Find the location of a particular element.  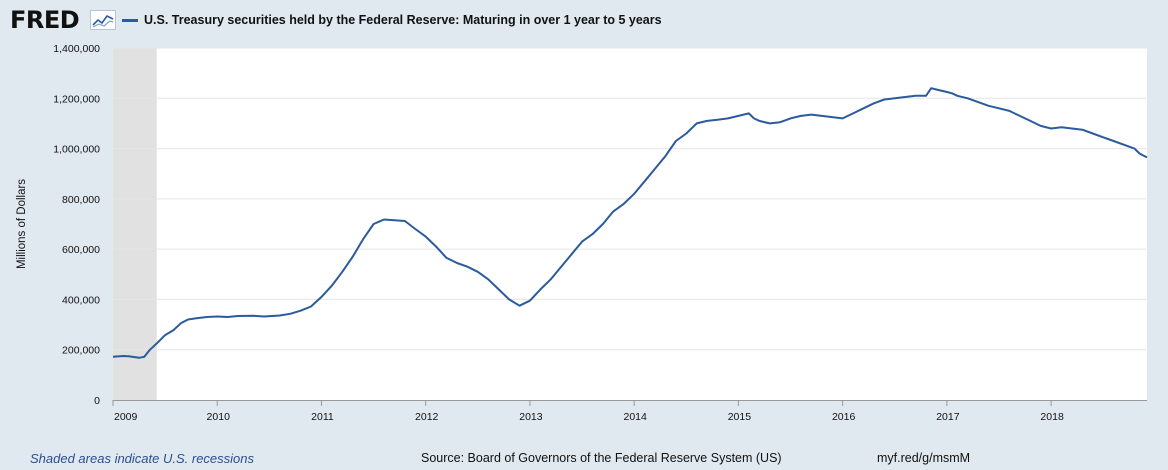

x-tick-label: 2014 is located at coordinates (635, 417).